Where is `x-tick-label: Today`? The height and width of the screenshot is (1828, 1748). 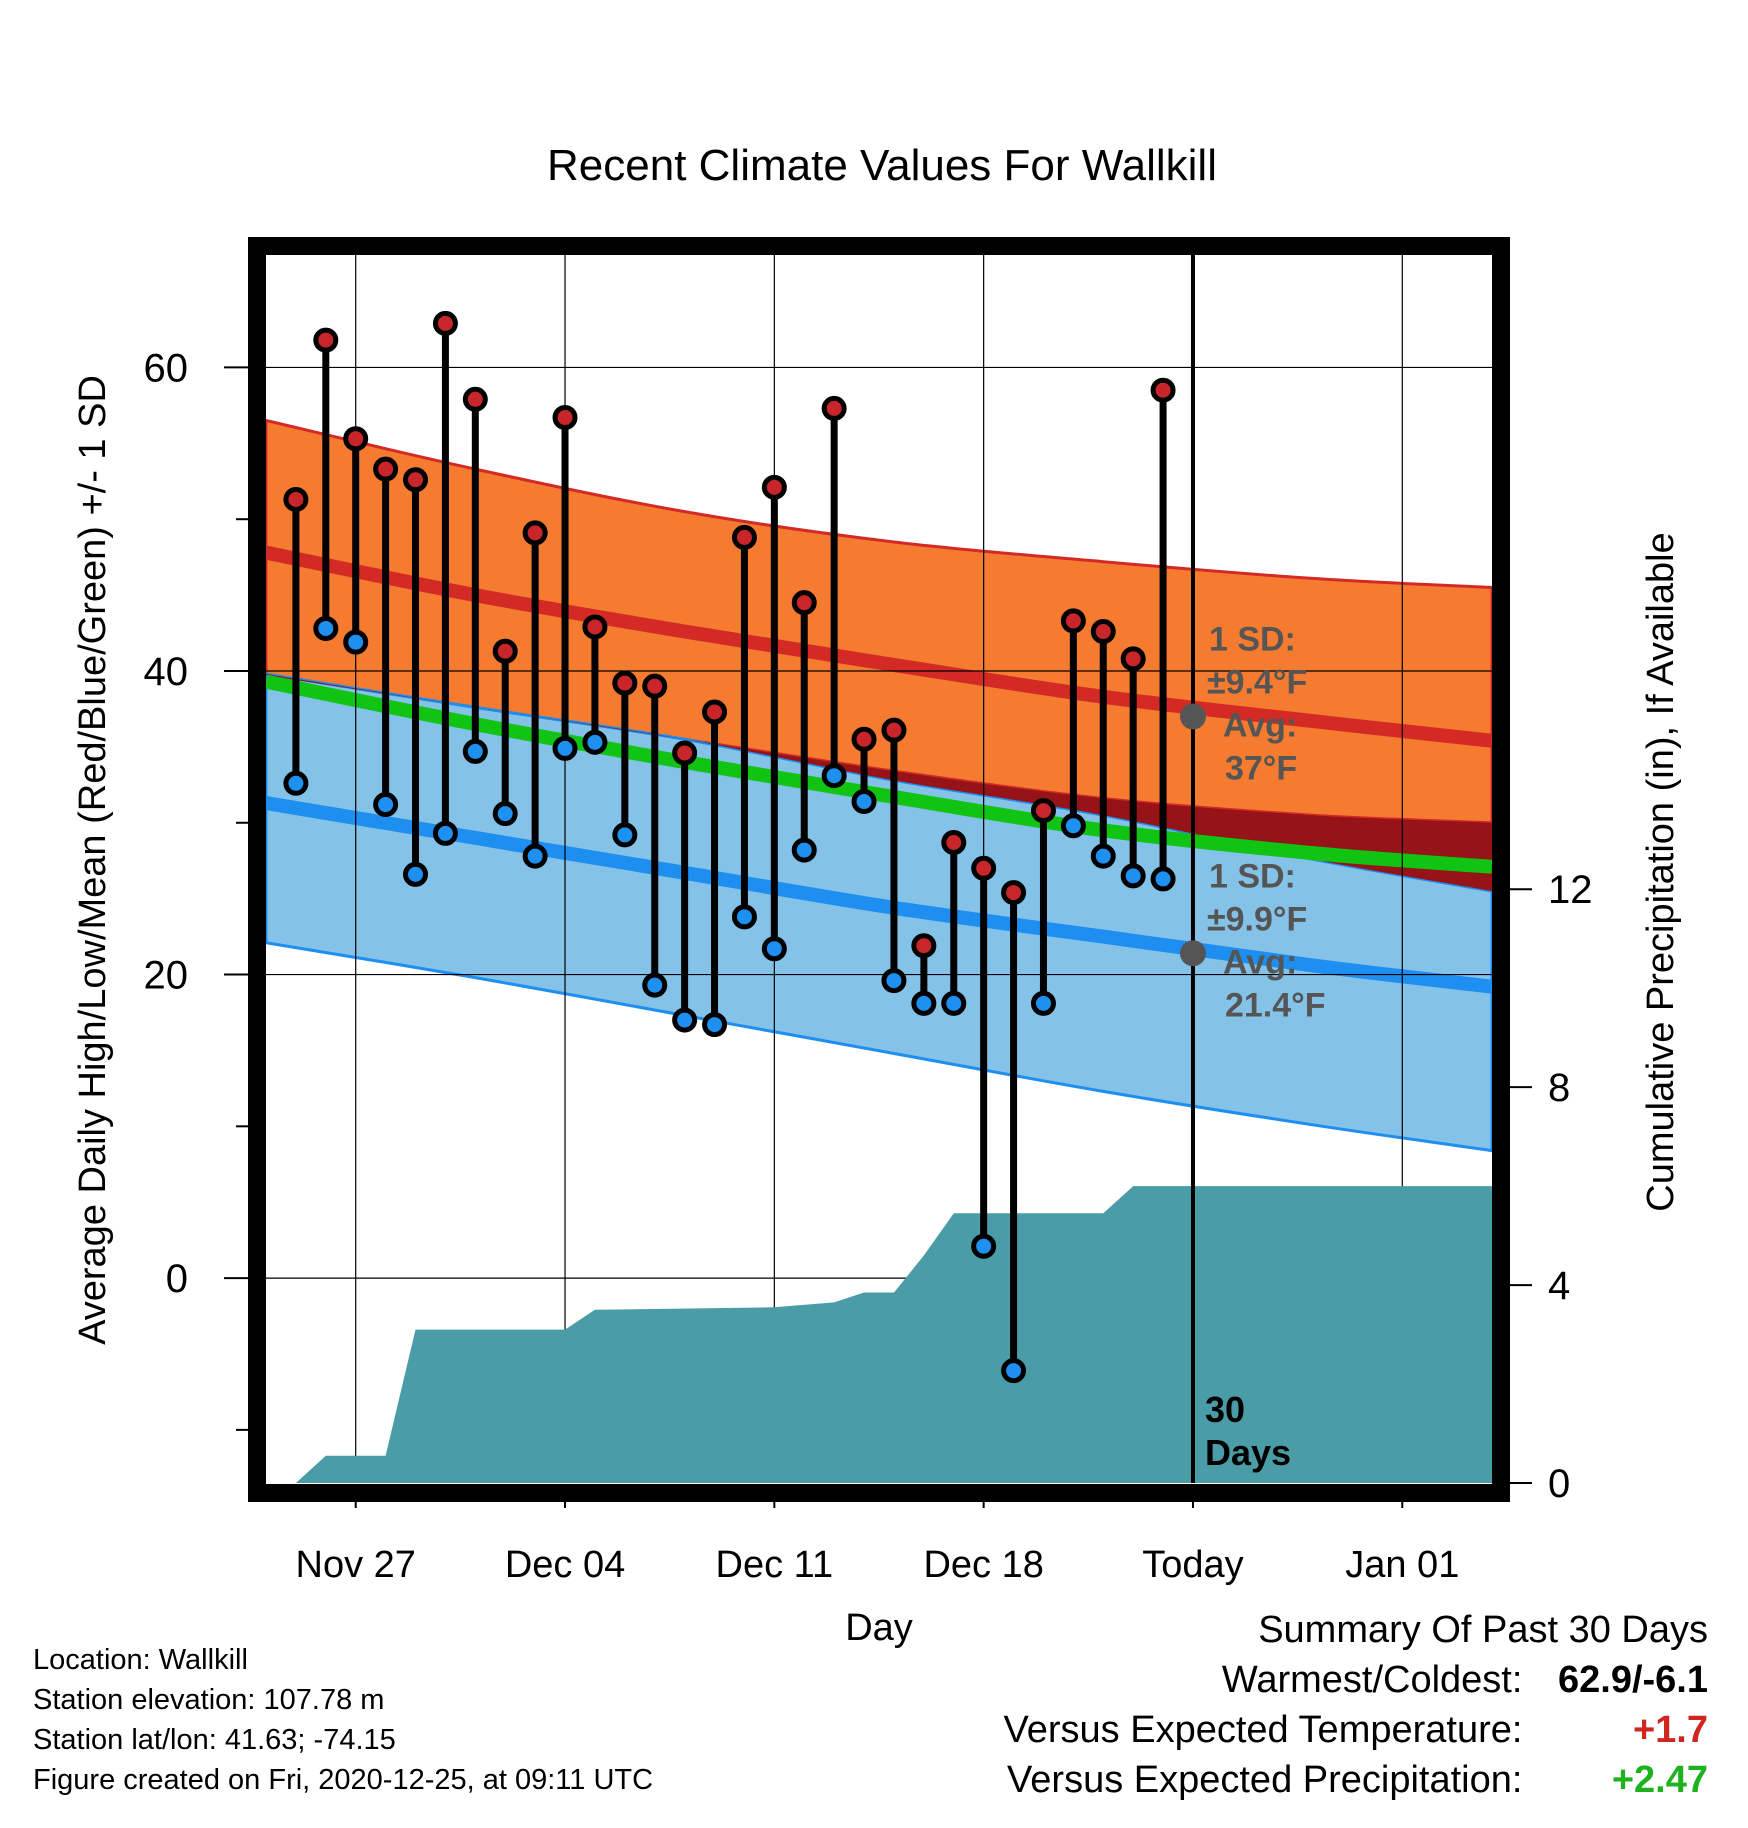 x-tick-label: Today is located at coordinates (1192, 1565).